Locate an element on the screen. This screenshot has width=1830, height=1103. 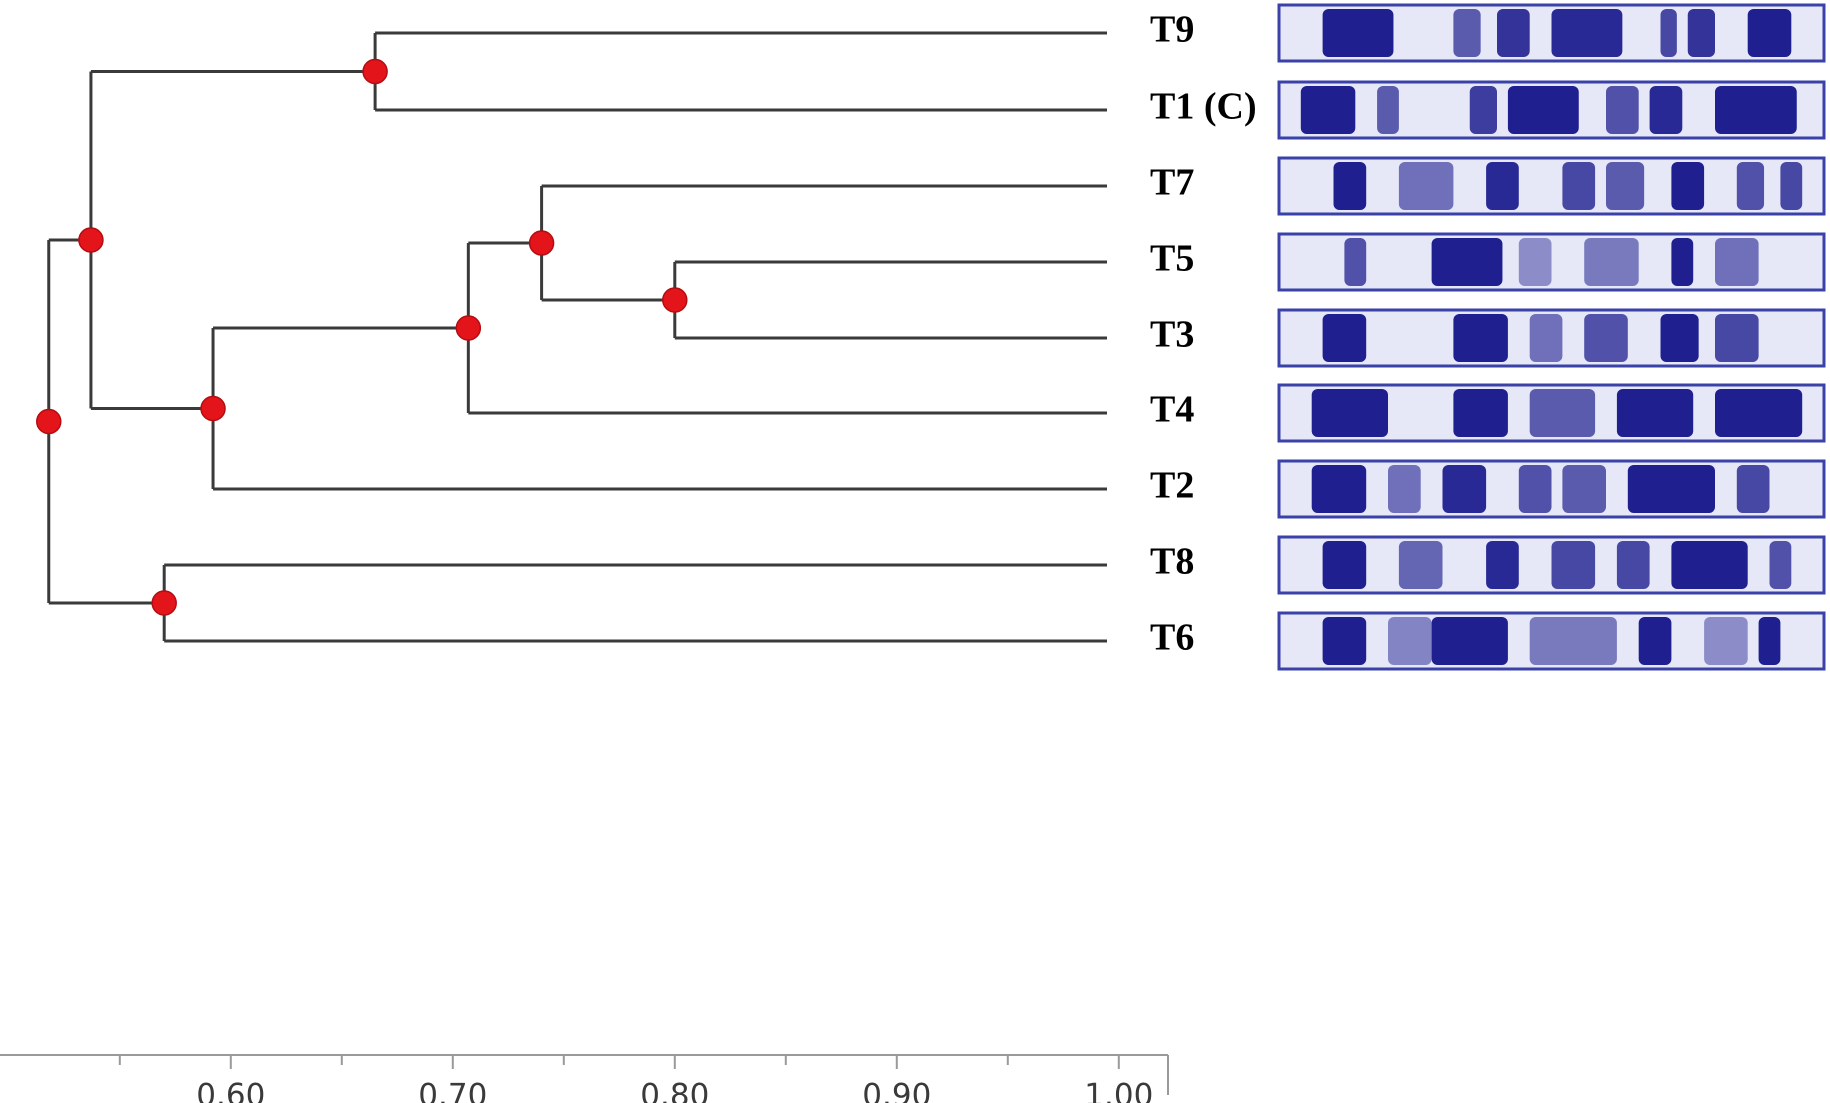
node-marker-n_A_T2 is located at coordinates (213, 408).